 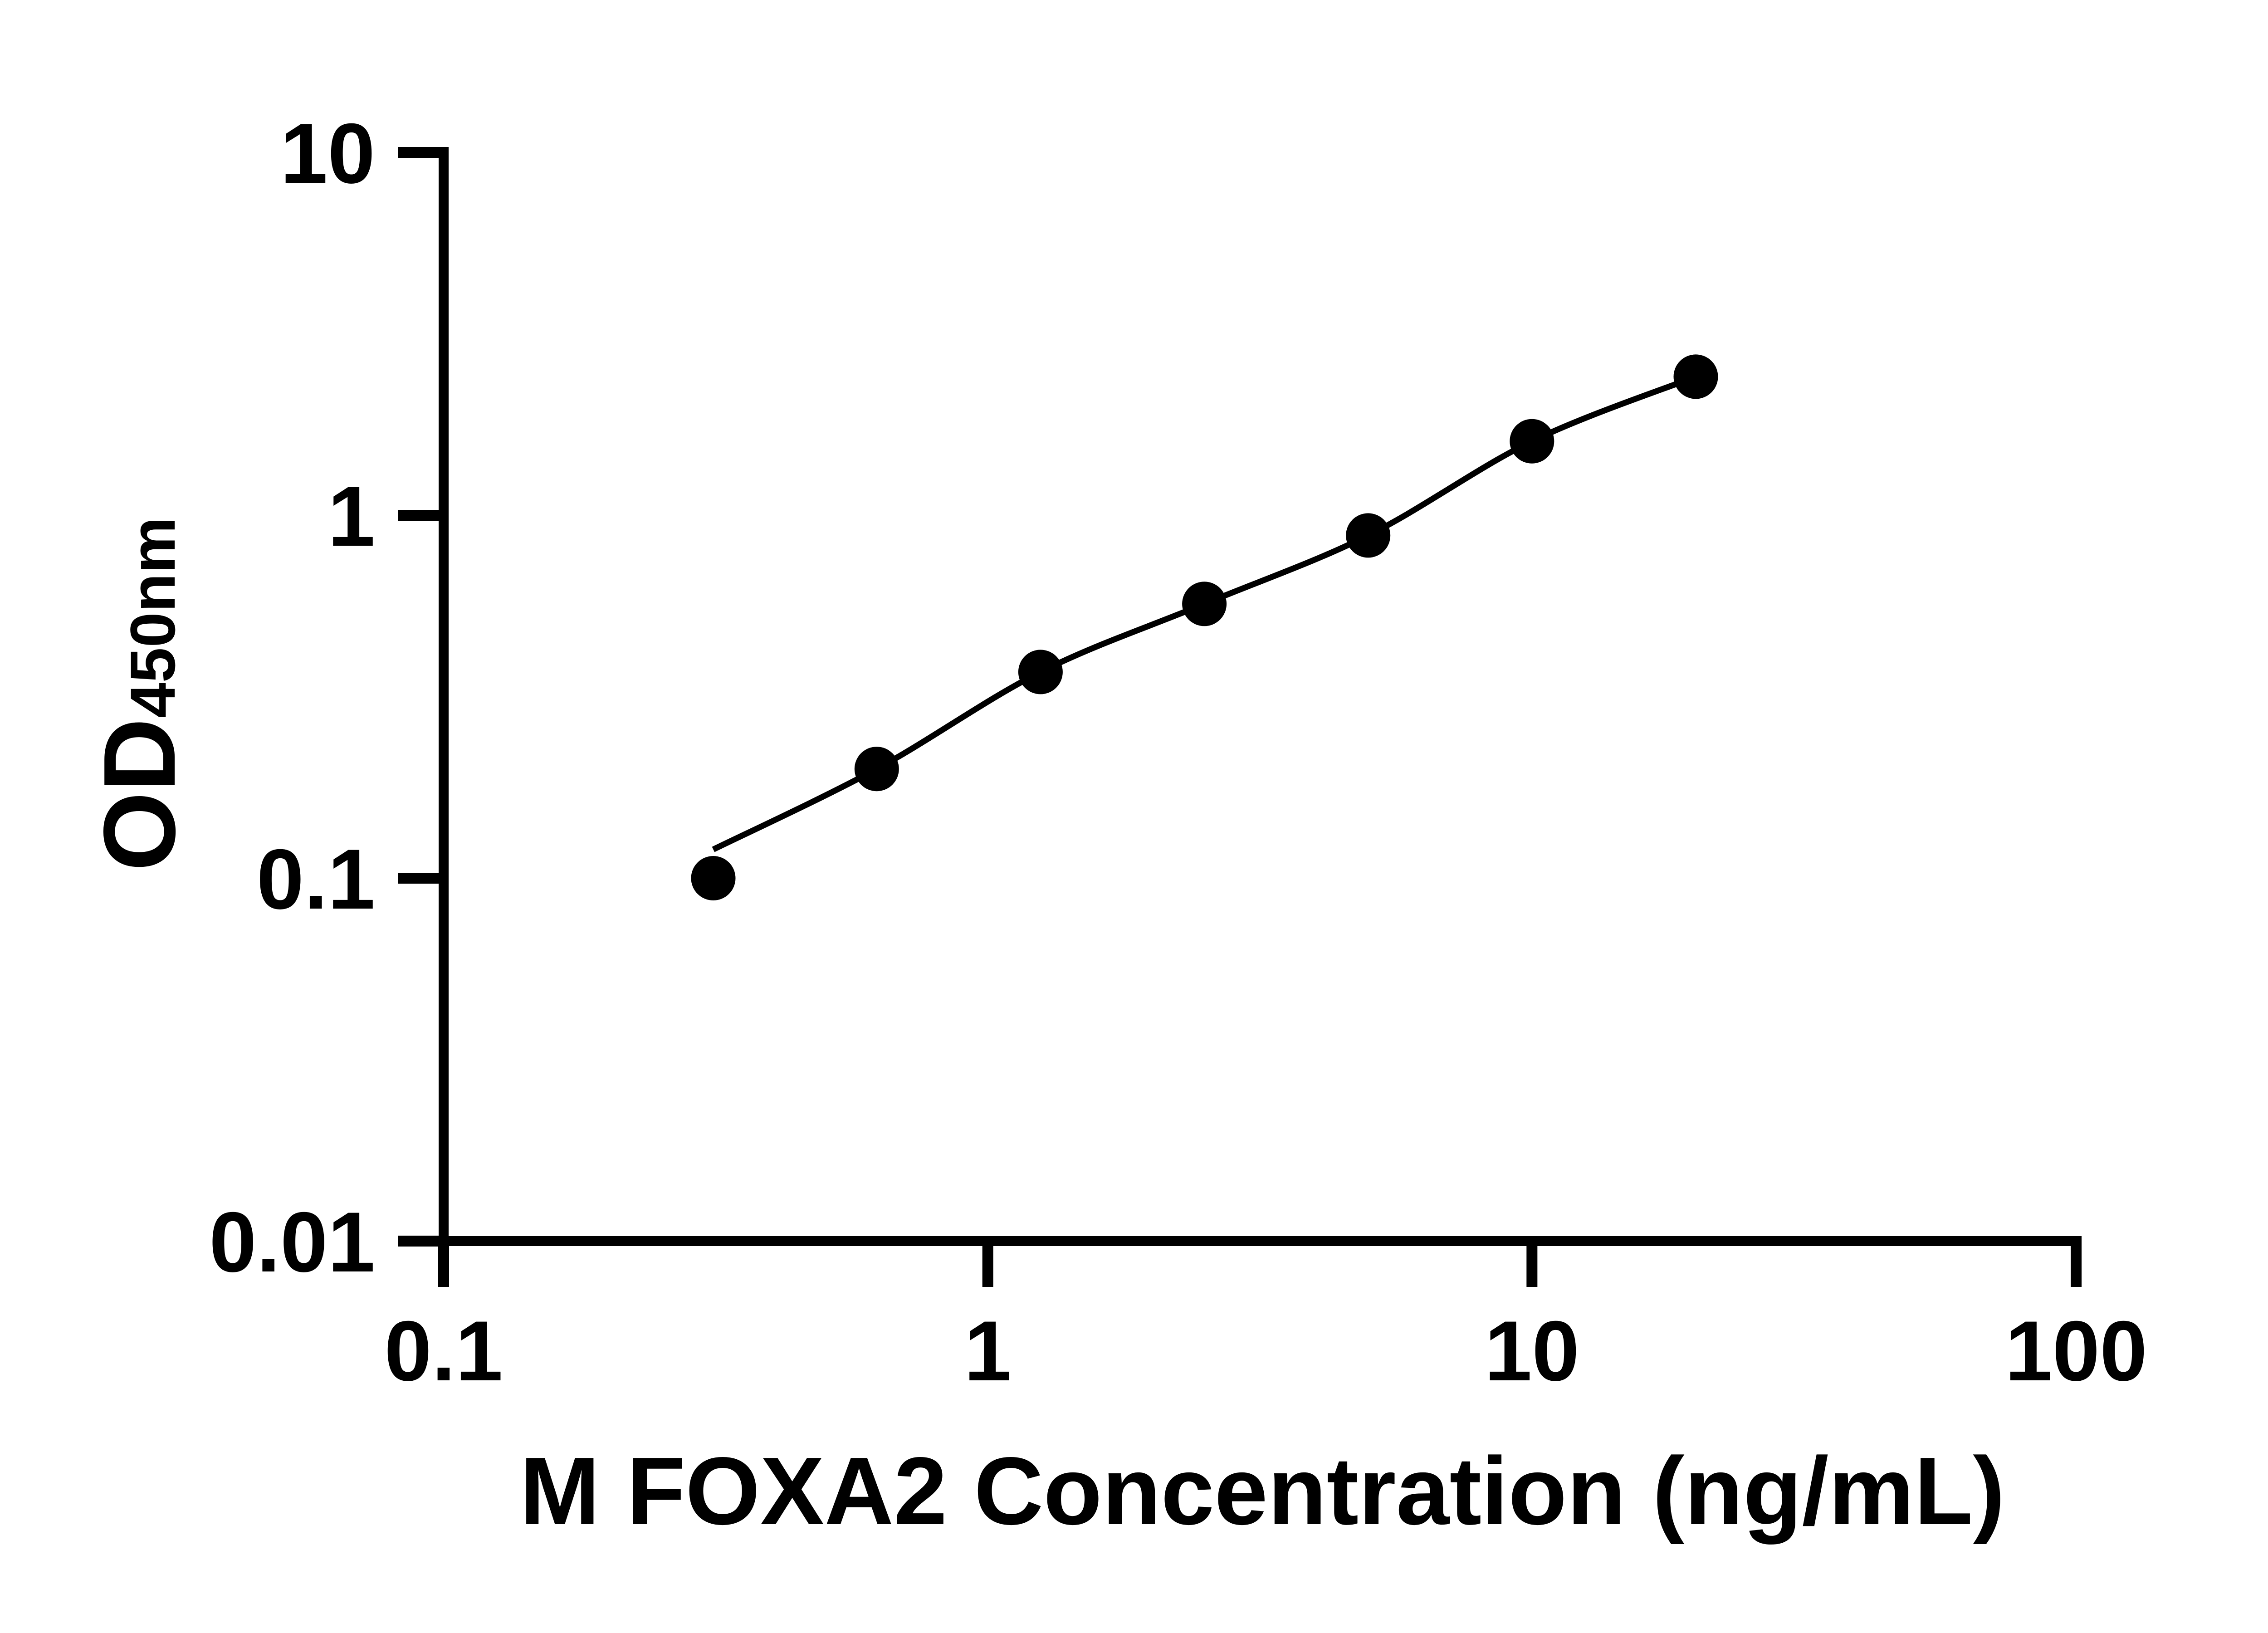 I want to click on x-tick-label: 100, so click(x=2076, y=1350).